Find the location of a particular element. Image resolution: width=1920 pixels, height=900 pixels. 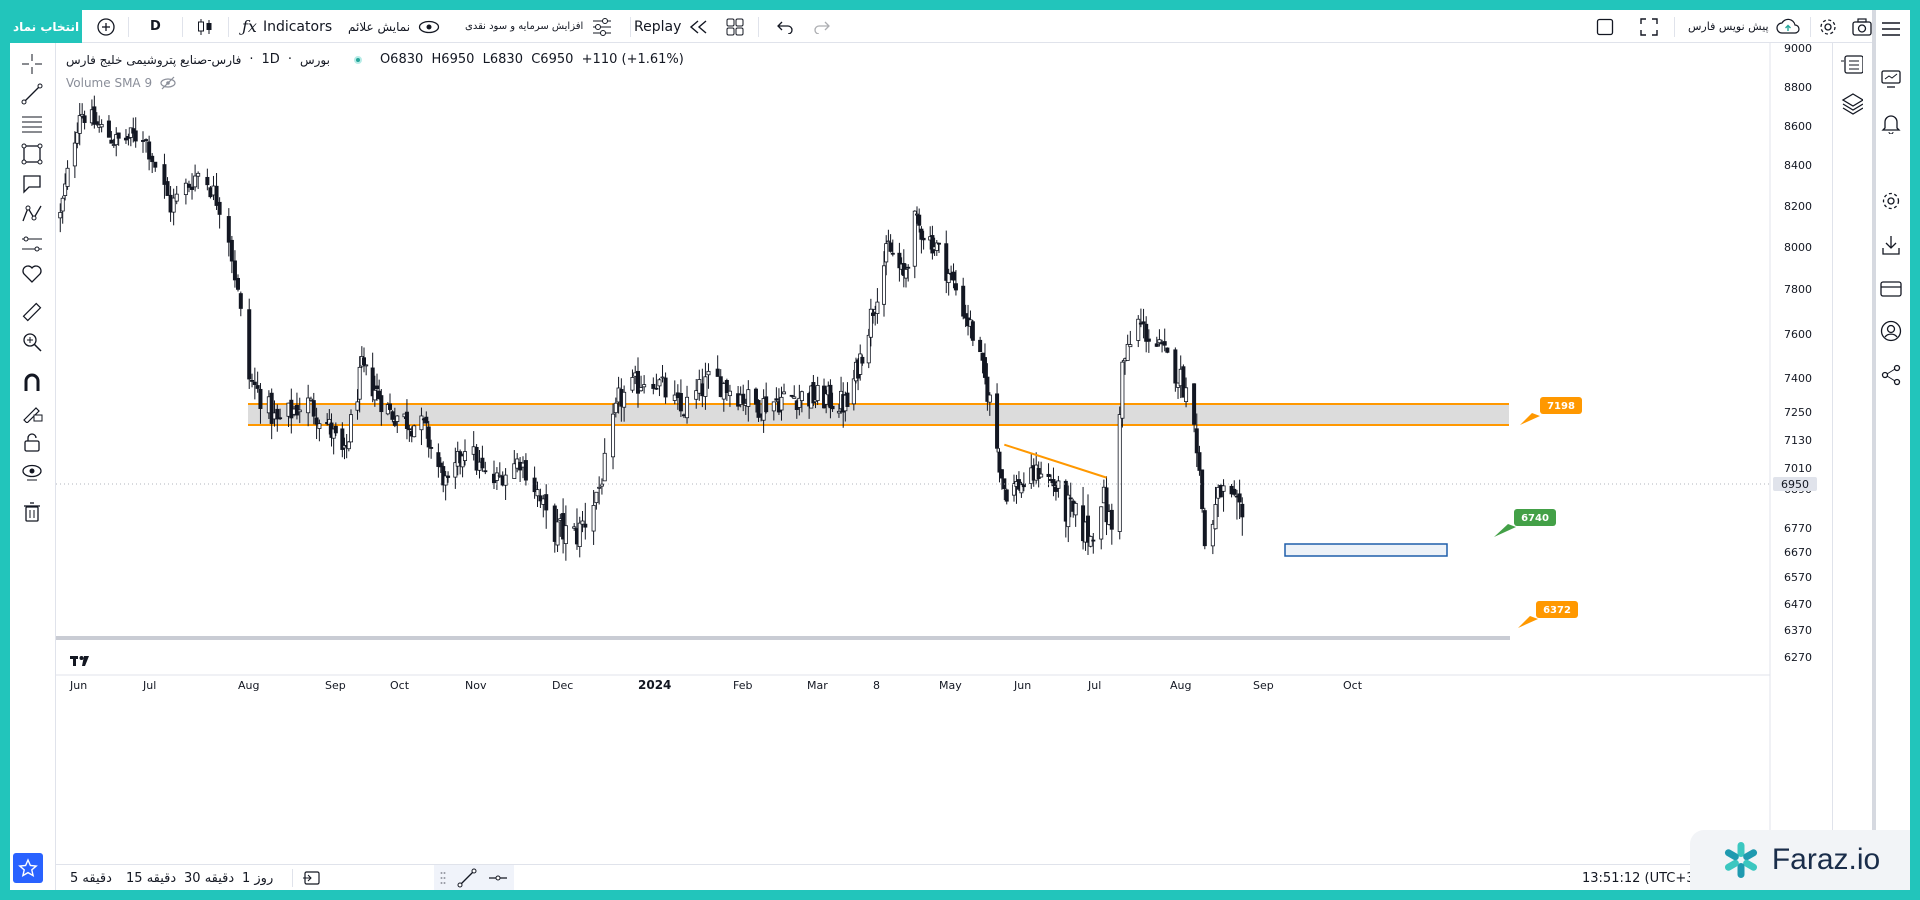

draft-save-button: پیش نویس فارس is located at coordinates (1744, 26).